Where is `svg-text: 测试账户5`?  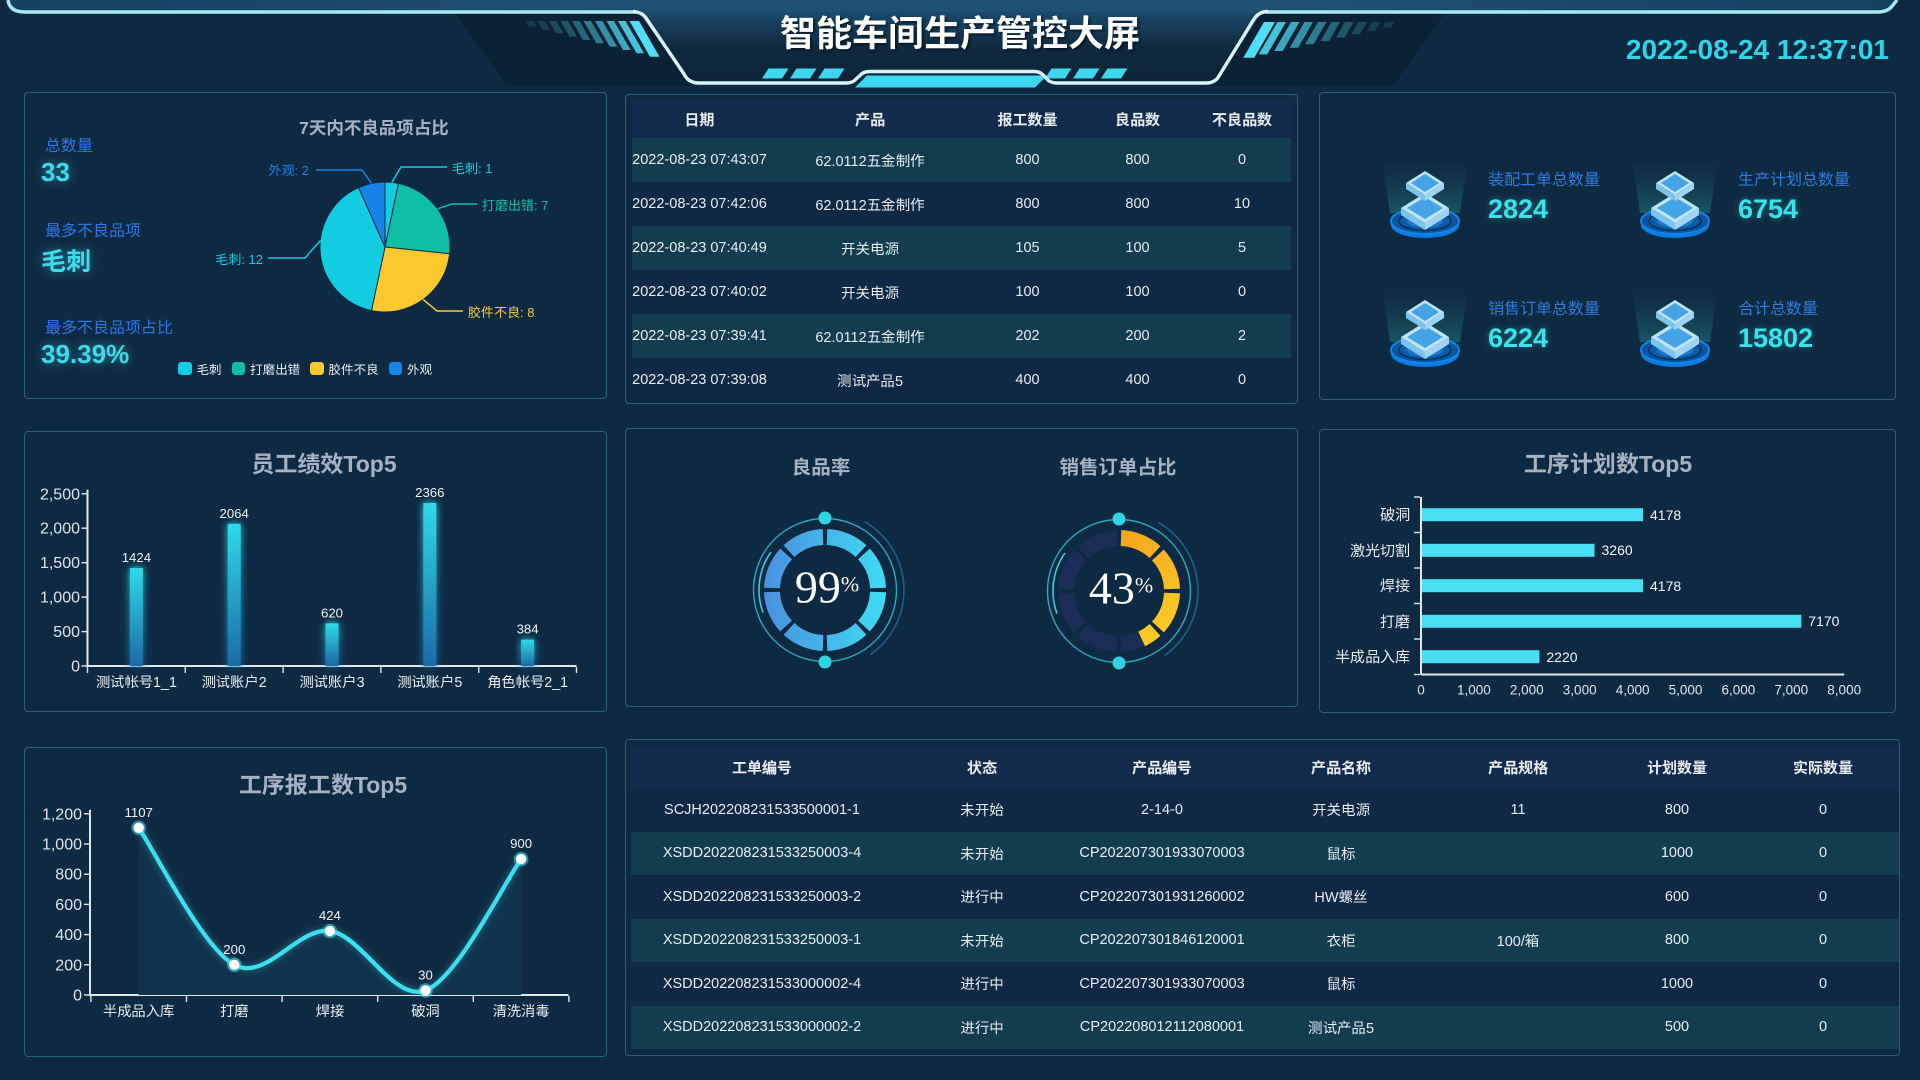
svg-text: 测试账户5 is located at coordinates (429, 682).